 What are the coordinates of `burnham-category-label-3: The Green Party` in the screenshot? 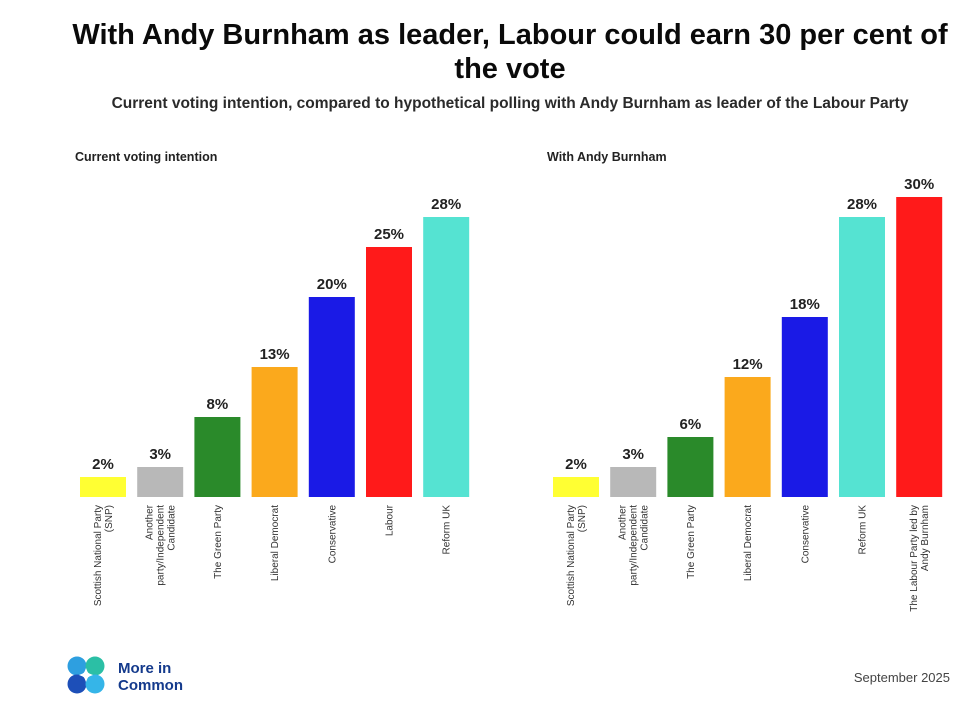 It's located at (691, 542).